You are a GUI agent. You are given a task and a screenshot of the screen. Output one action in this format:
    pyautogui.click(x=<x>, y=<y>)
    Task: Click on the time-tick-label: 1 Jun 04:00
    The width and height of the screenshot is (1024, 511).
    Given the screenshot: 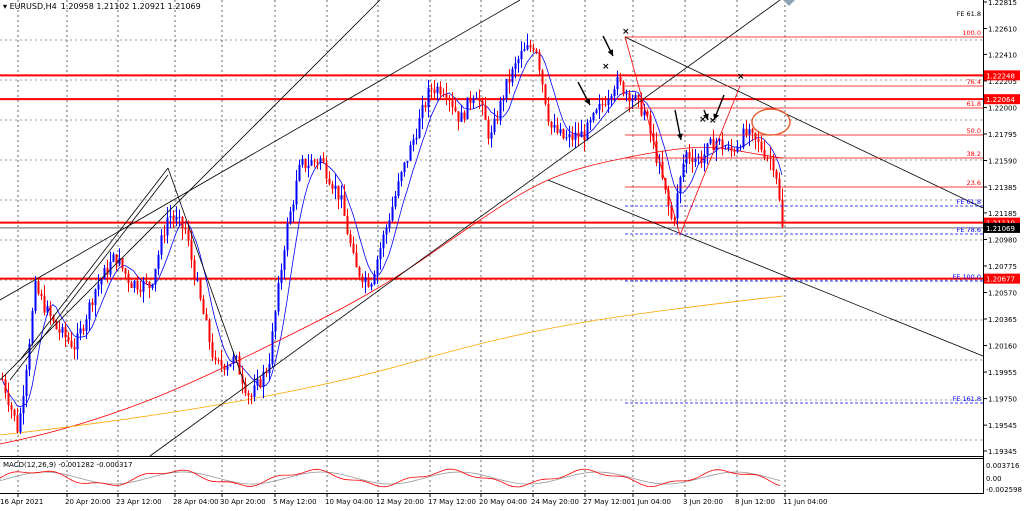 What is the action you would take?
    pyautogui.click(x=651, y=502)
    